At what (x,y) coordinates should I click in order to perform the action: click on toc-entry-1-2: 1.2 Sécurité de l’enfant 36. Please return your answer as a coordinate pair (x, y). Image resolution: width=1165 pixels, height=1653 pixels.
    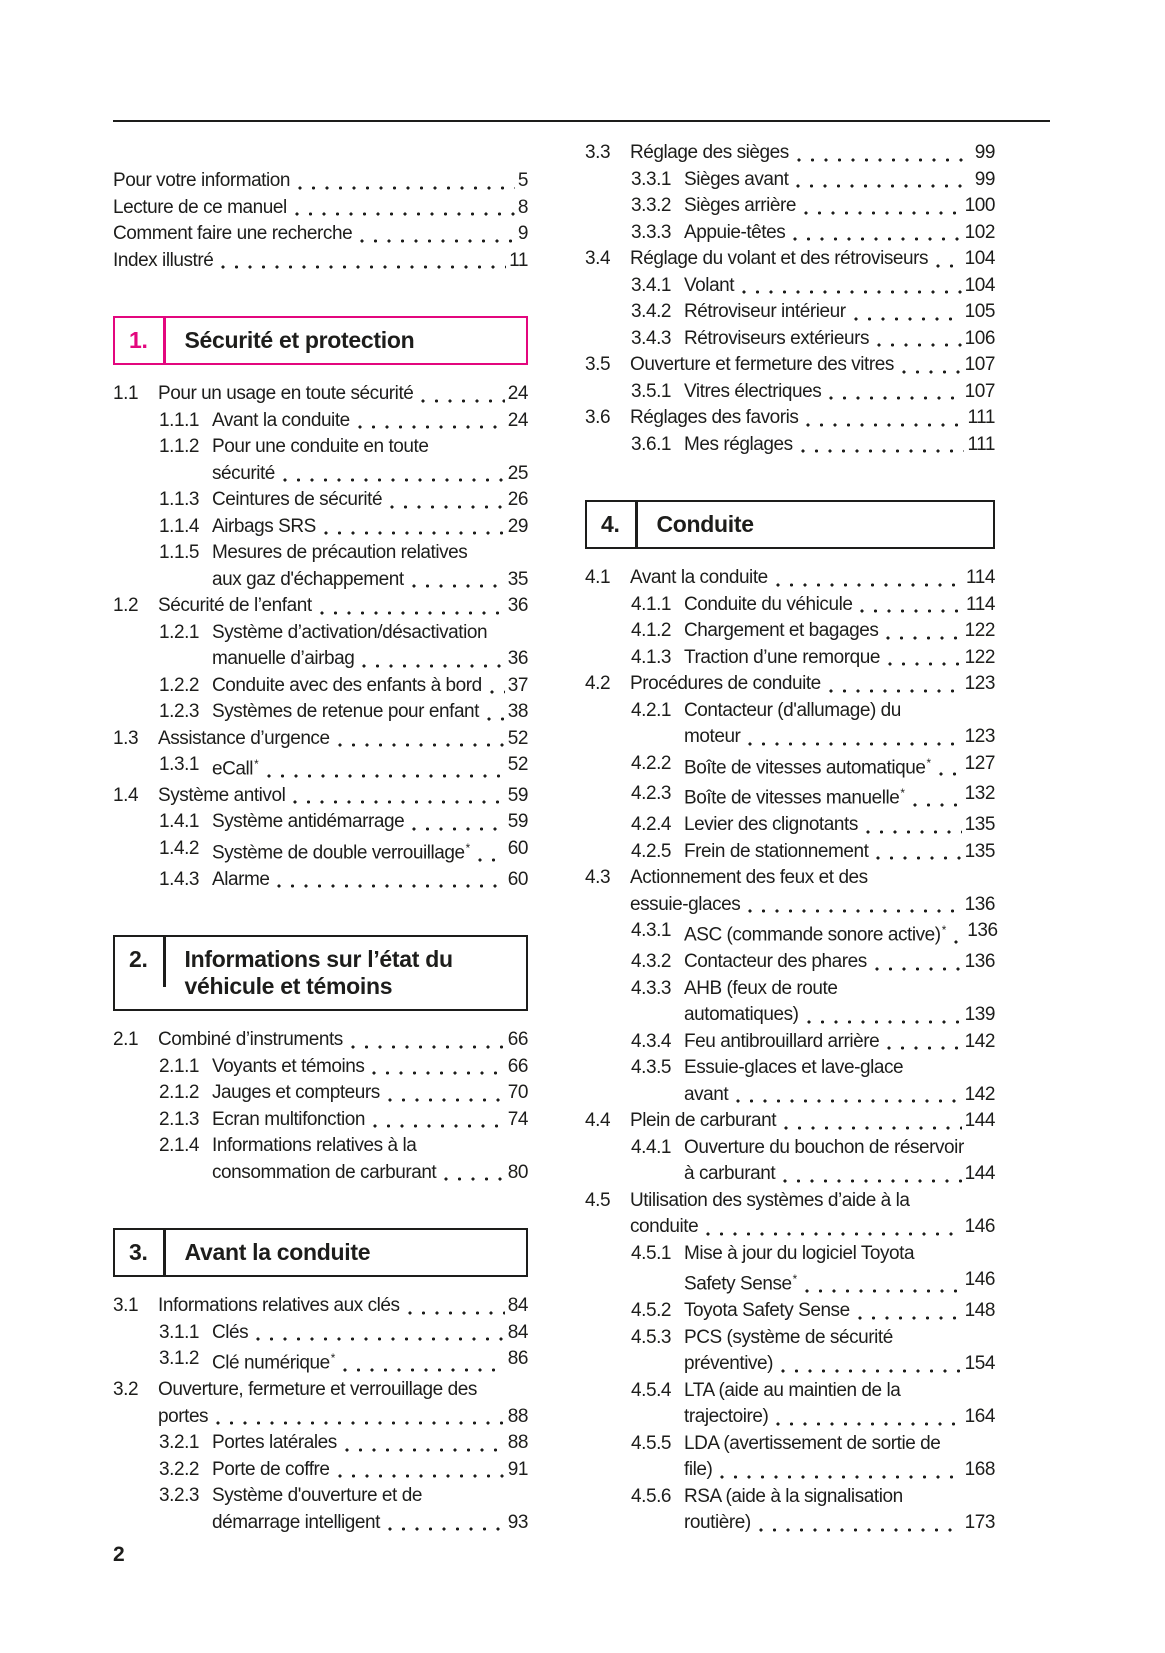
    Looking at the image, I should click on (320, 606).